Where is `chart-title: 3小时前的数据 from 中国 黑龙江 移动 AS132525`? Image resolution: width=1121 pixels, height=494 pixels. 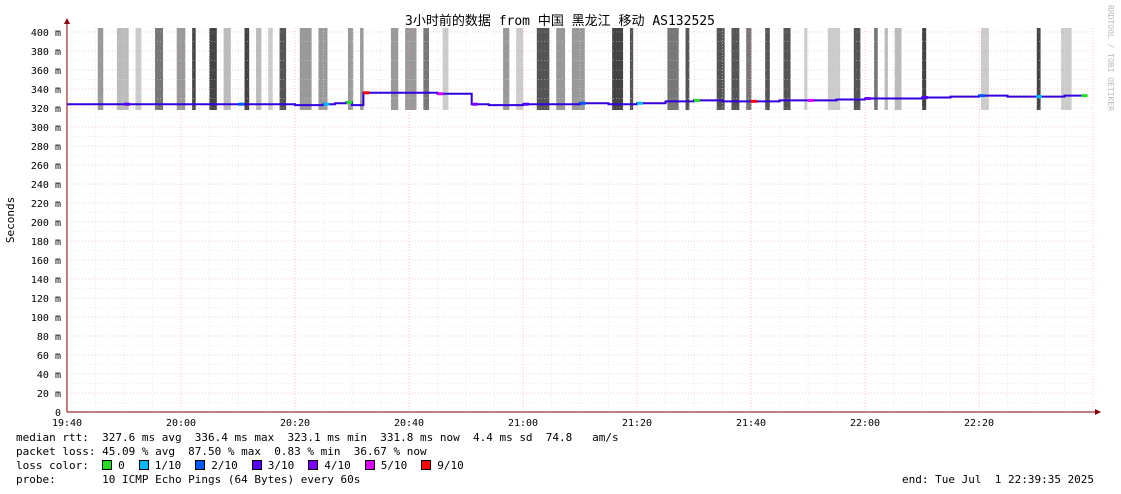
chart-title: 3小时前的数据 from 中国 黑龙江 移动 AS132525 is located at coordinates (560, 21).